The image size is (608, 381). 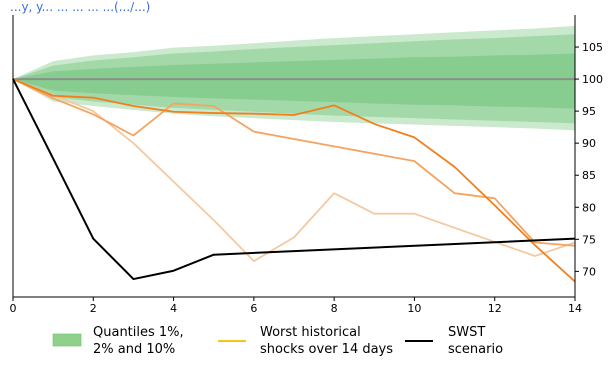 I want to click on x-tick-label: 0, so click(x=13, y=308).